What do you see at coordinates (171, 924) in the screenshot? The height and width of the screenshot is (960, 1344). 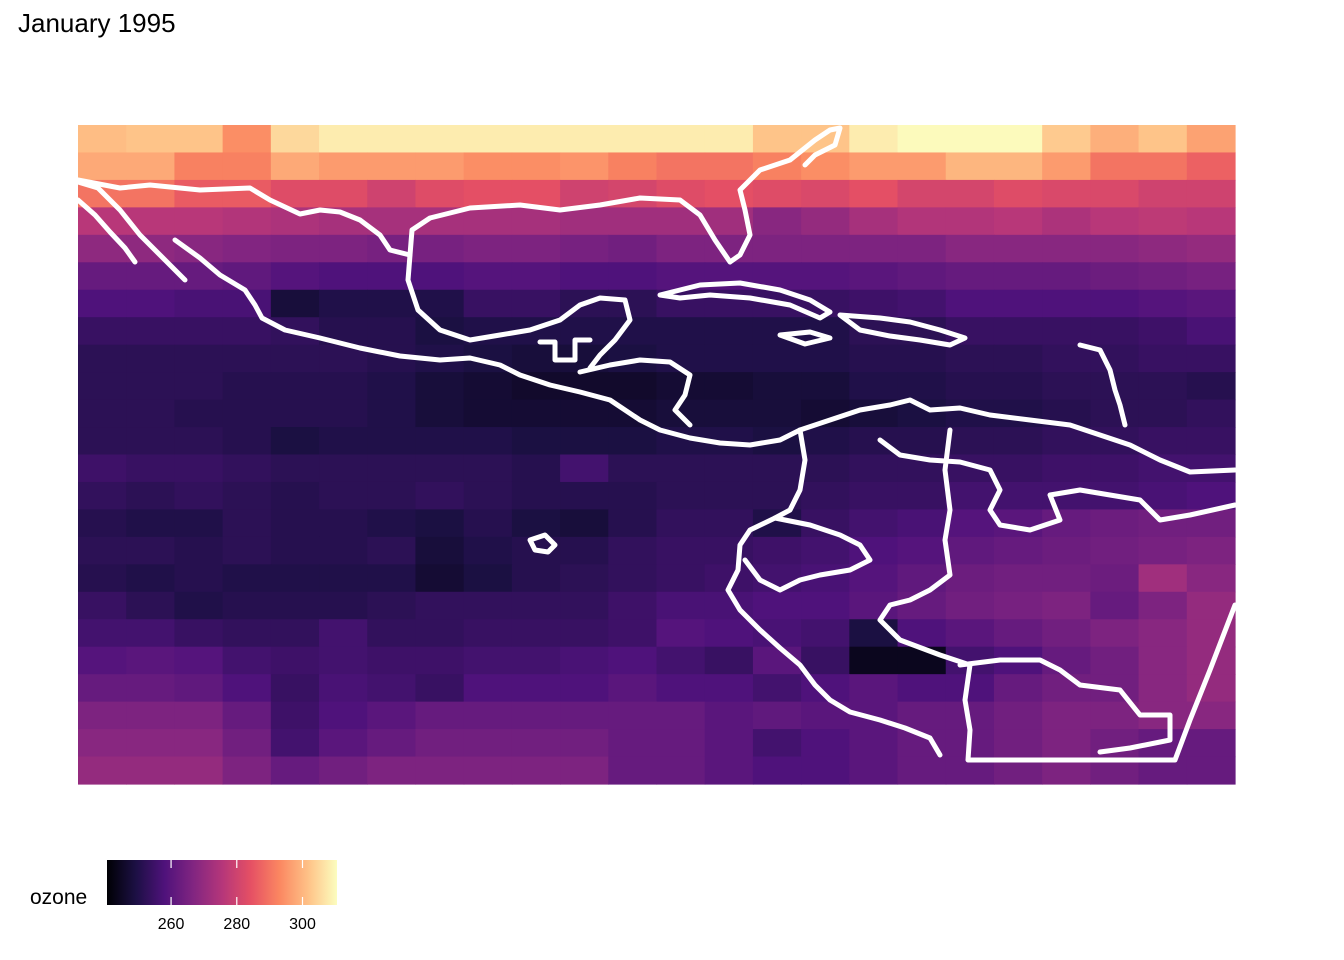 I see `legend-tick-label: 260` at bounding box center [171, 924].